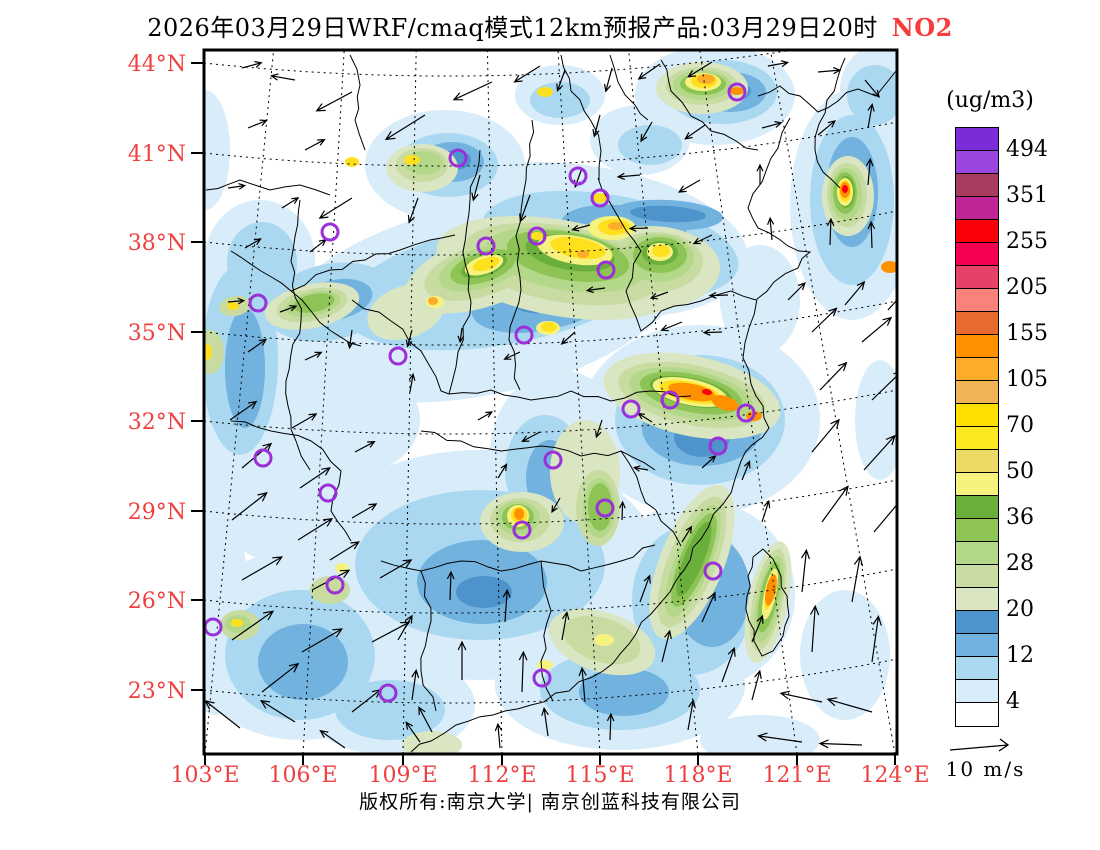 This screenshot has width=1100, height=850. Describe the element at coordinates (157, 422) in the screenshot. I see `lat-label: 32°N` at that location.